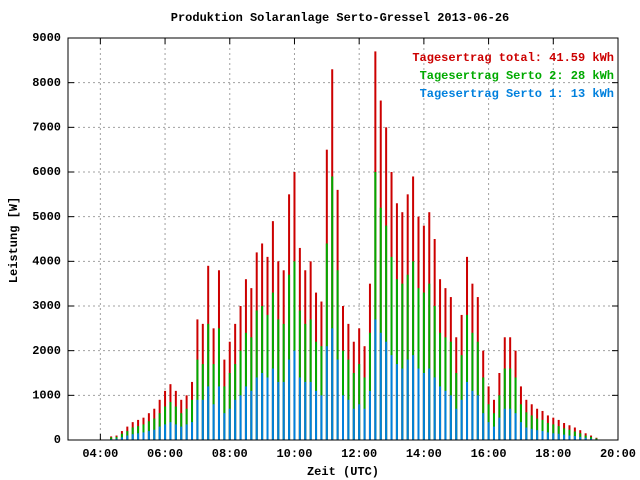  What do you see at coordinates (46, 217) in the screenshot?
I see `y-tick-label: 5000` at bounding box center [46, 217].